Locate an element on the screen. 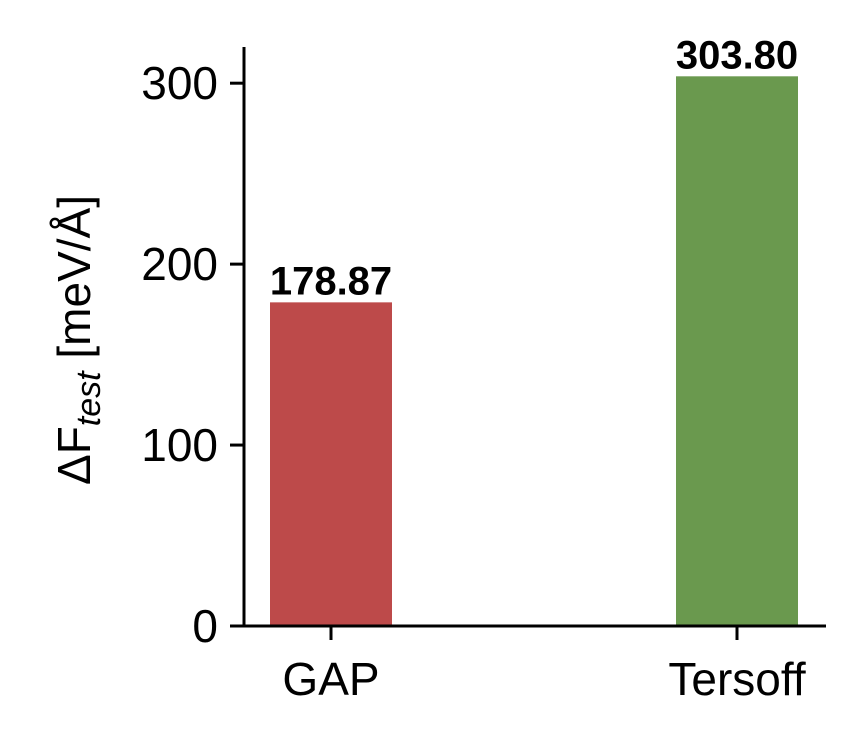 This screenshot has width=857, height=739. y-tick-label: 100 is located at coordinates (179, 445).